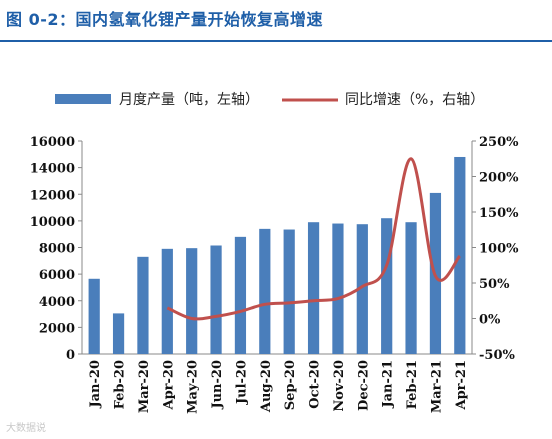 The image size is (552, 439). Describe the element at coordinates (499, 178) in the screenshot. I see `right-tick-label: 200%` at that location.